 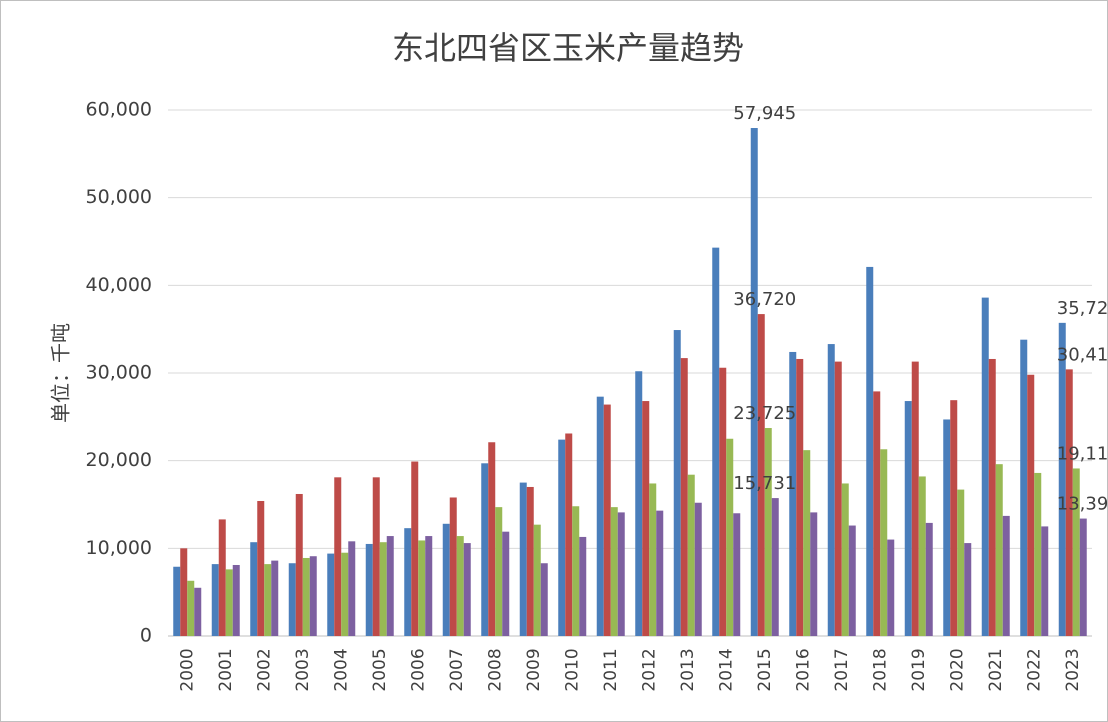 I want to click on data-label: 30,415, so click(x=1082, y=354).